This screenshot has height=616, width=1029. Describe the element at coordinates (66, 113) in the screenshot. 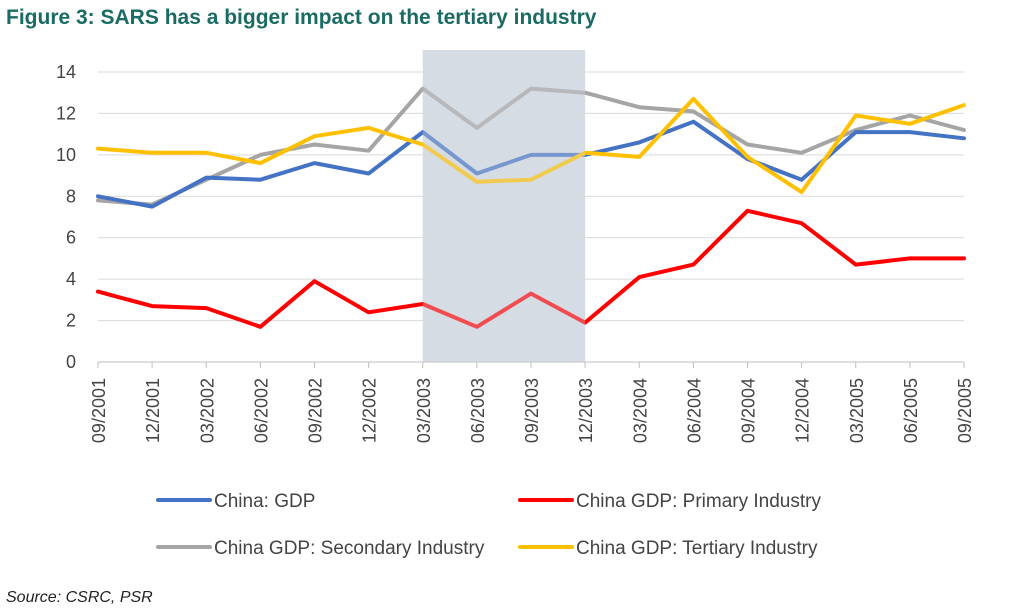

I see `y-tick-label: 12` at that location.